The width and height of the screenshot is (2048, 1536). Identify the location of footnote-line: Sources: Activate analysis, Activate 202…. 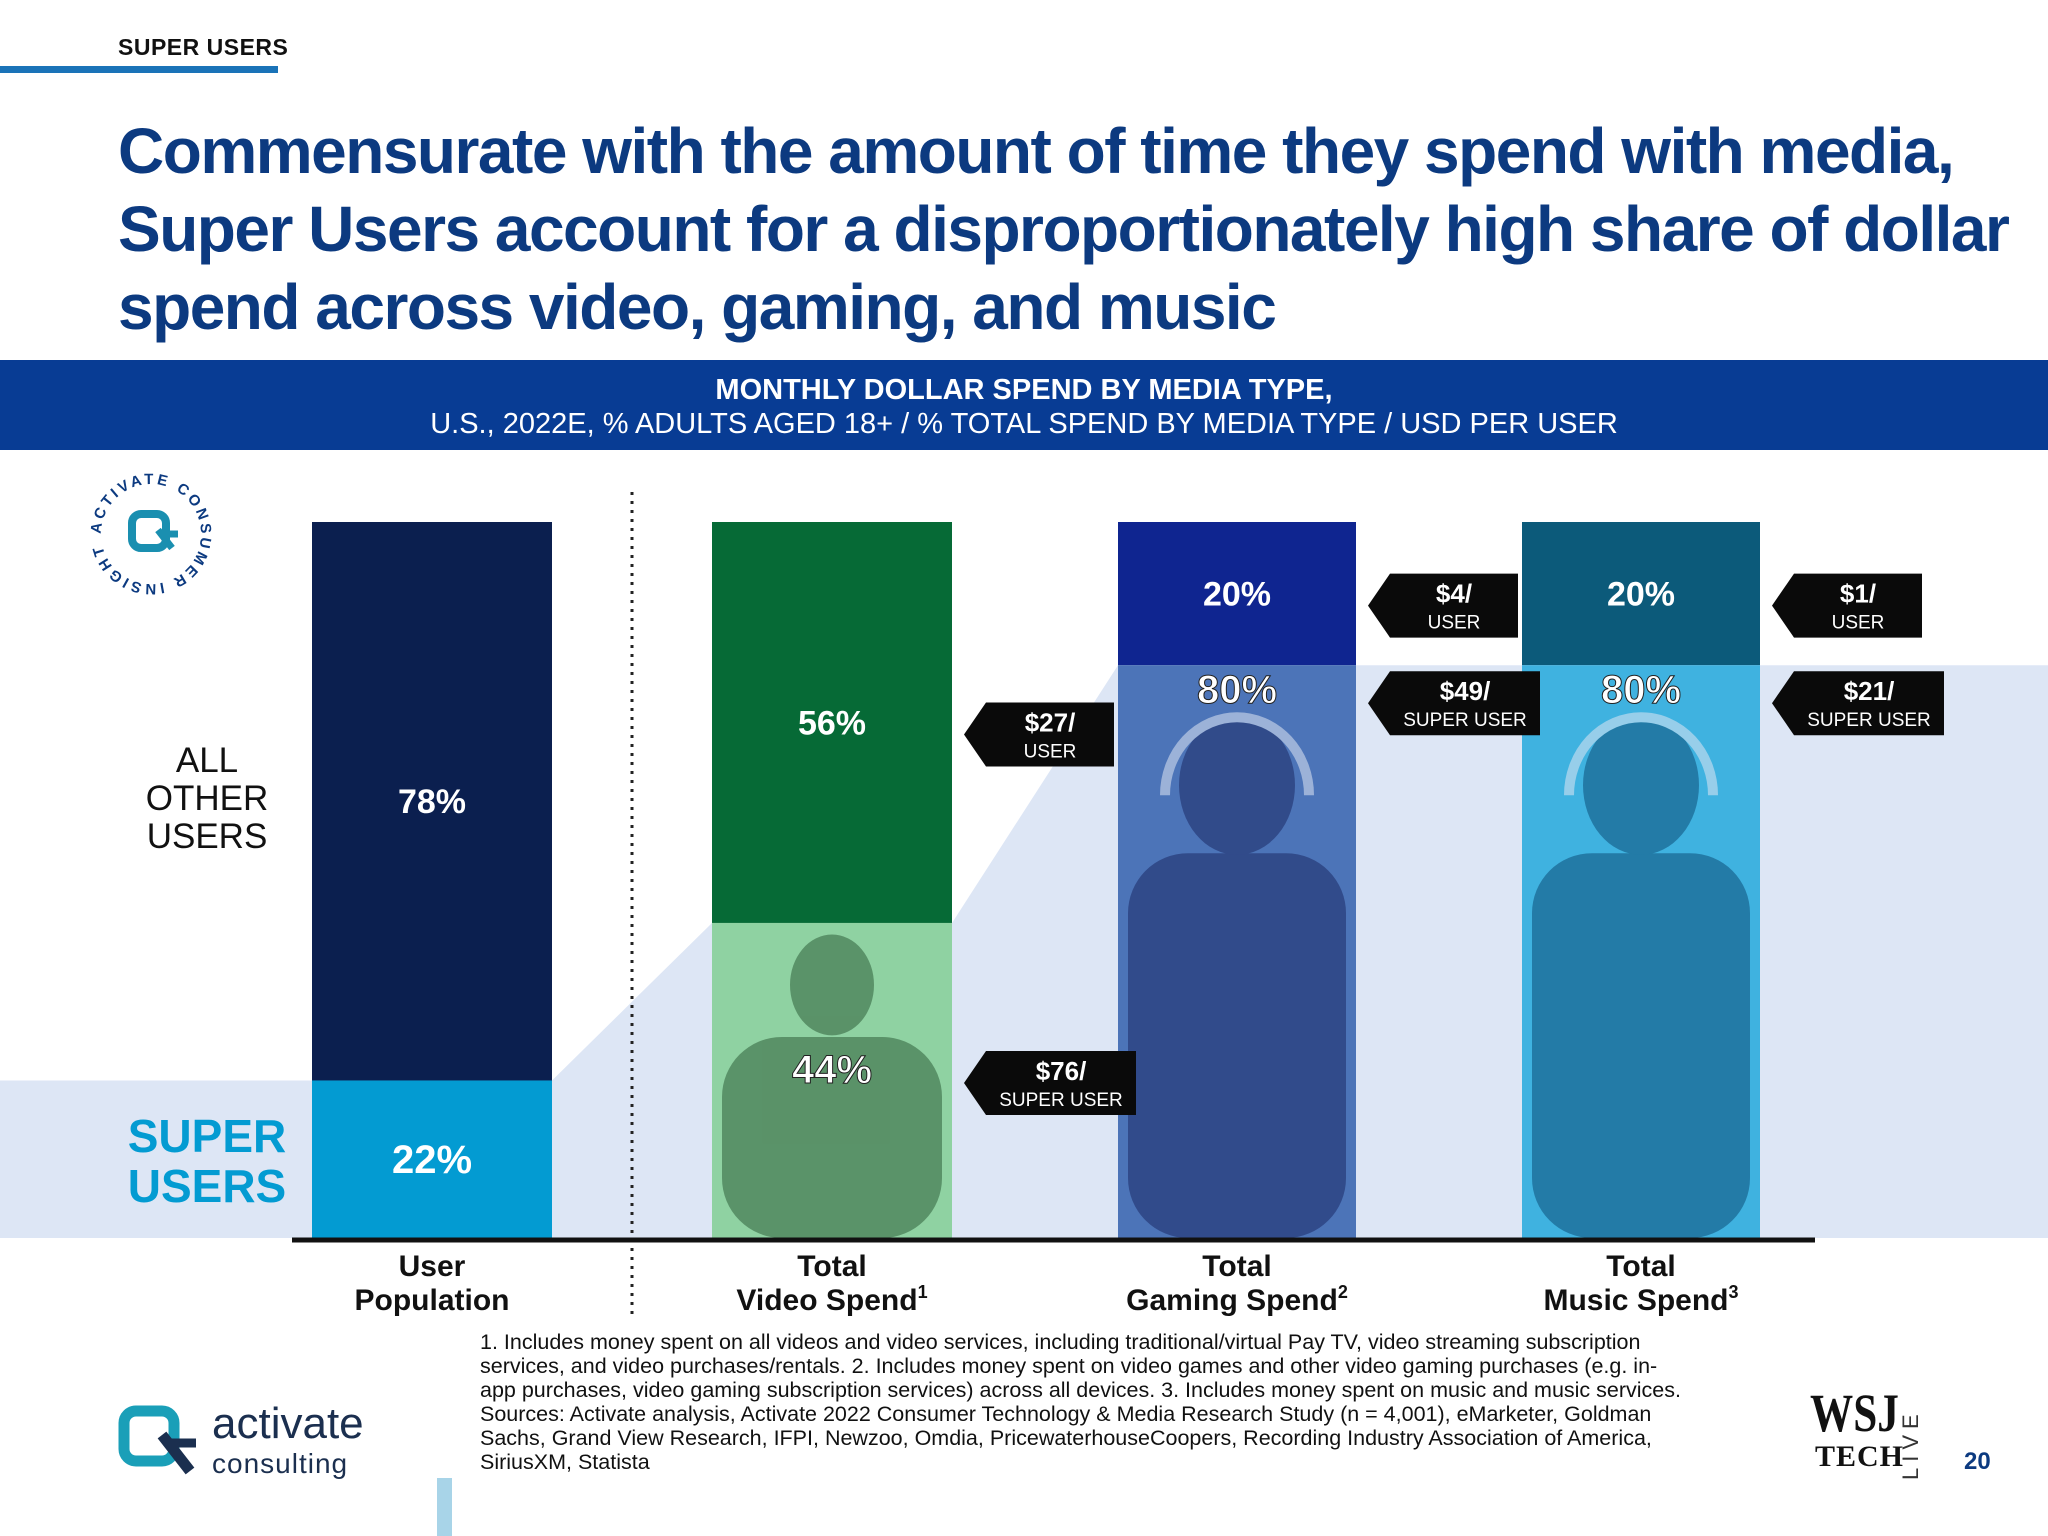
(1066, 1414).